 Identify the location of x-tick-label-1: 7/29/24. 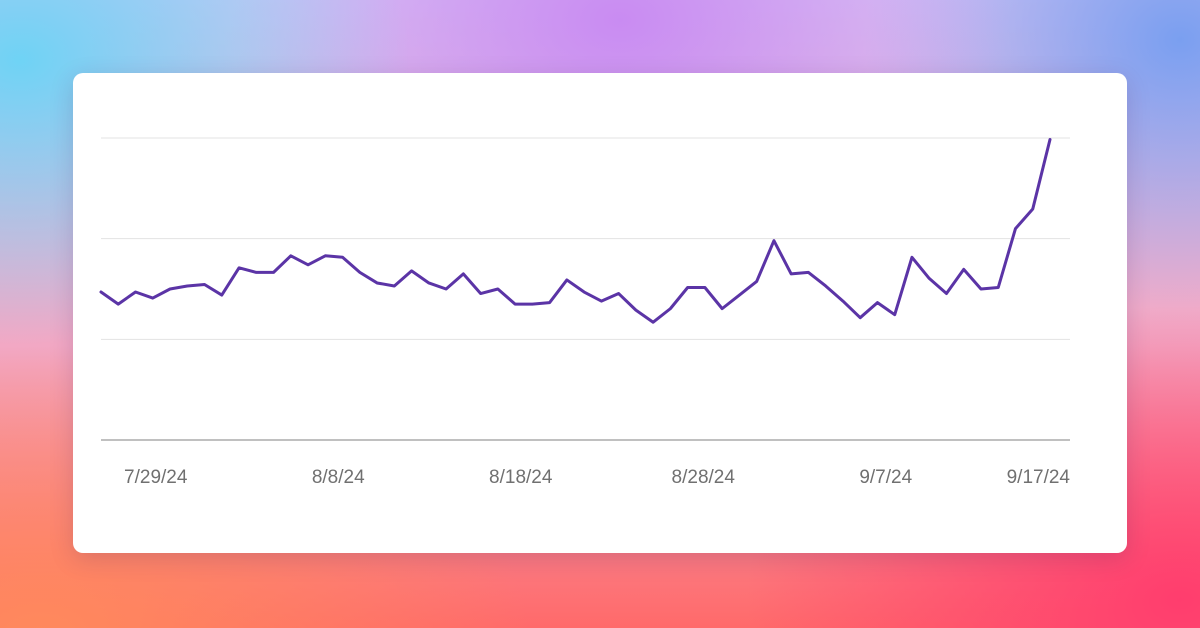
(156, 477).